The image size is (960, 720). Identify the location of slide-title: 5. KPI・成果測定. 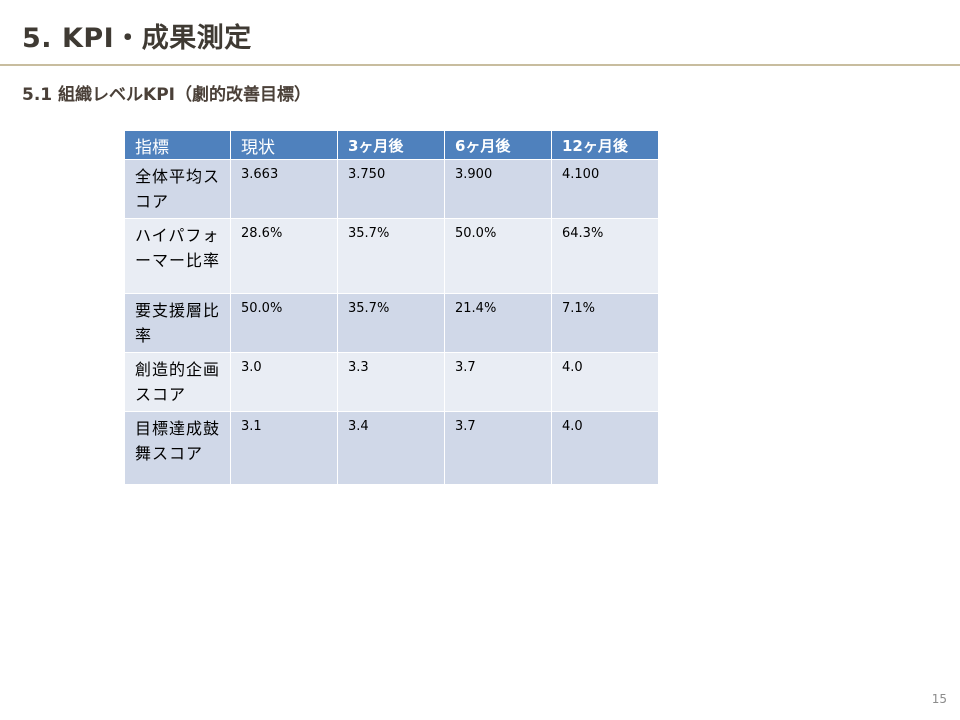
(137, 38).